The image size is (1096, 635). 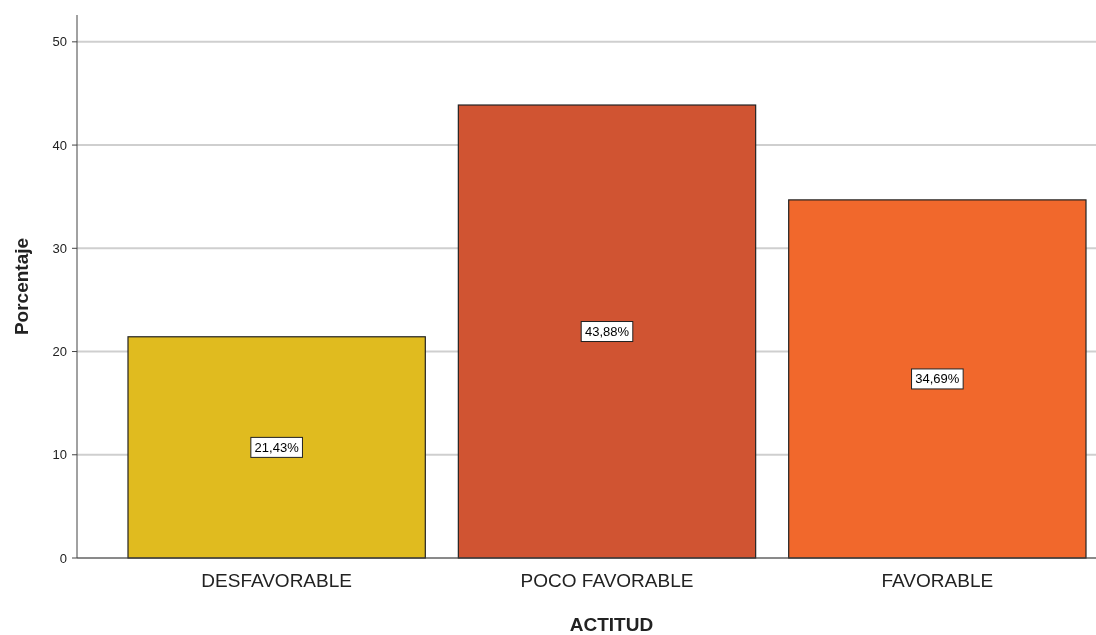 What do you see at coordinates (59, 352) in the screenshot?
I see `y-tick-label: 20` at bounding box center [59, 352].